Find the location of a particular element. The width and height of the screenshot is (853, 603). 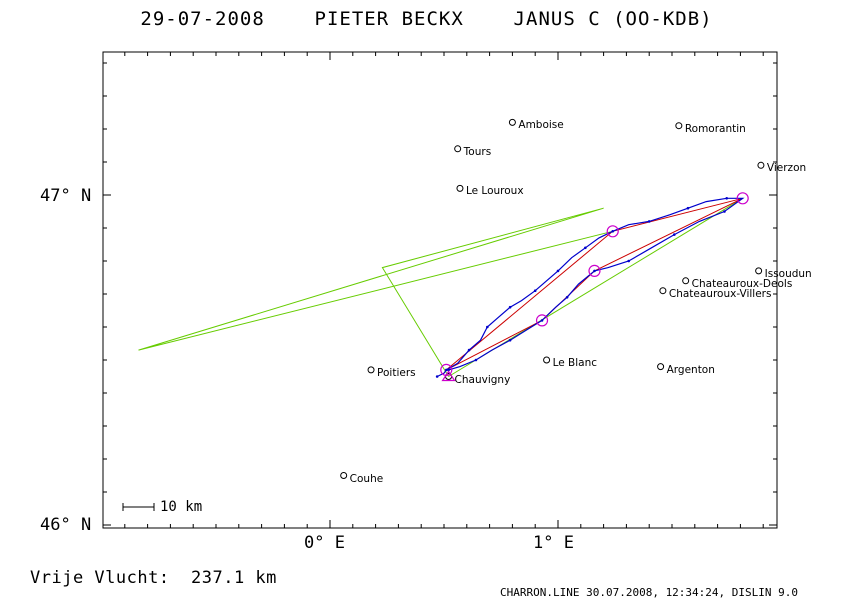

city-label: Le Blanc is located at coordinates (575, 363).